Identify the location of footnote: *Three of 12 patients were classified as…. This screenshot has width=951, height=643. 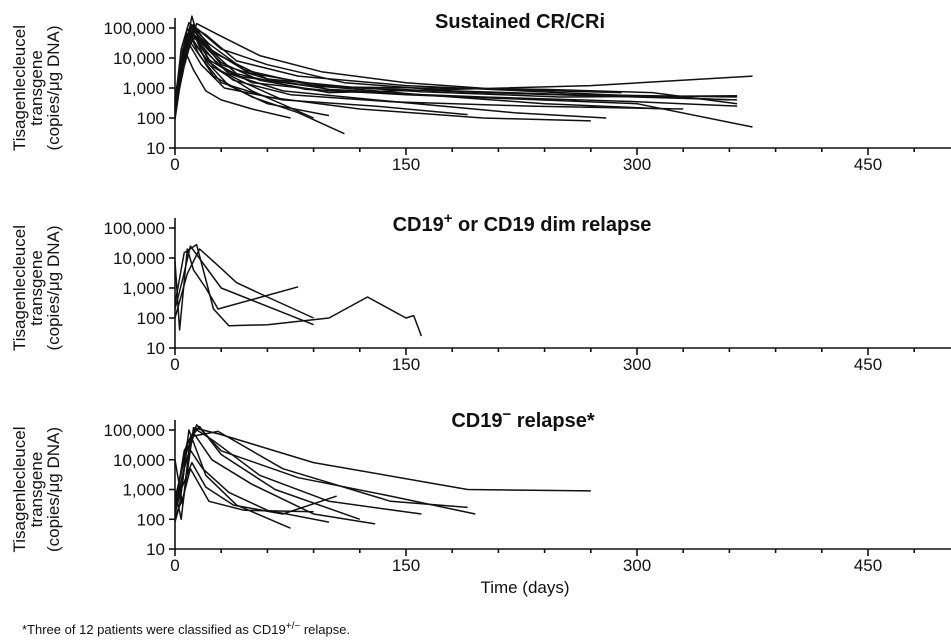
(186, 629).